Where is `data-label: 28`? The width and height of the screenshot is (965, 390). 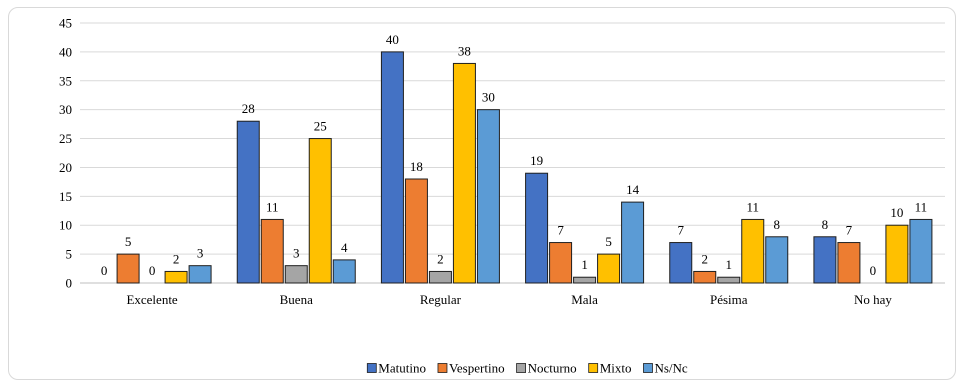 data-label: 28 is located at coordinates (248, 108).